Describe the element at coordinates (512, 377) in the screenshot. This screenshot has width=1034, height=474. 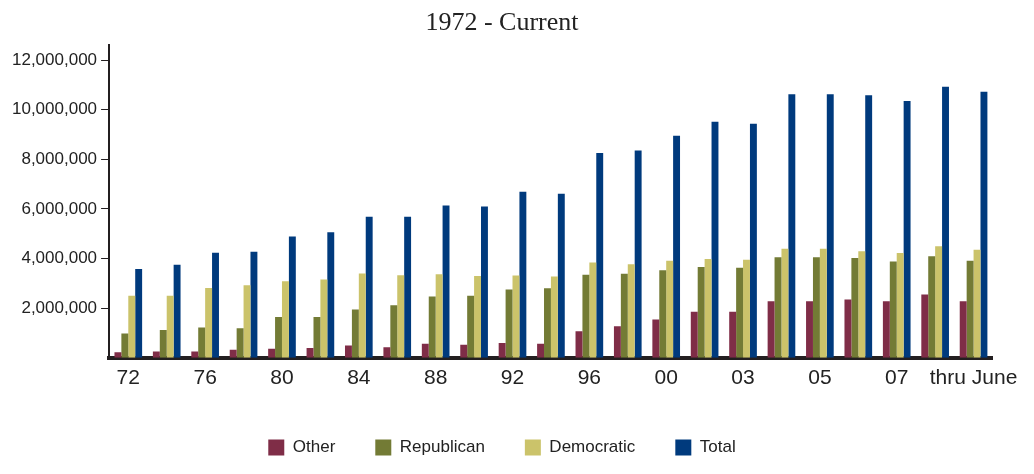
I see `x-tick-label: 92` at that location.